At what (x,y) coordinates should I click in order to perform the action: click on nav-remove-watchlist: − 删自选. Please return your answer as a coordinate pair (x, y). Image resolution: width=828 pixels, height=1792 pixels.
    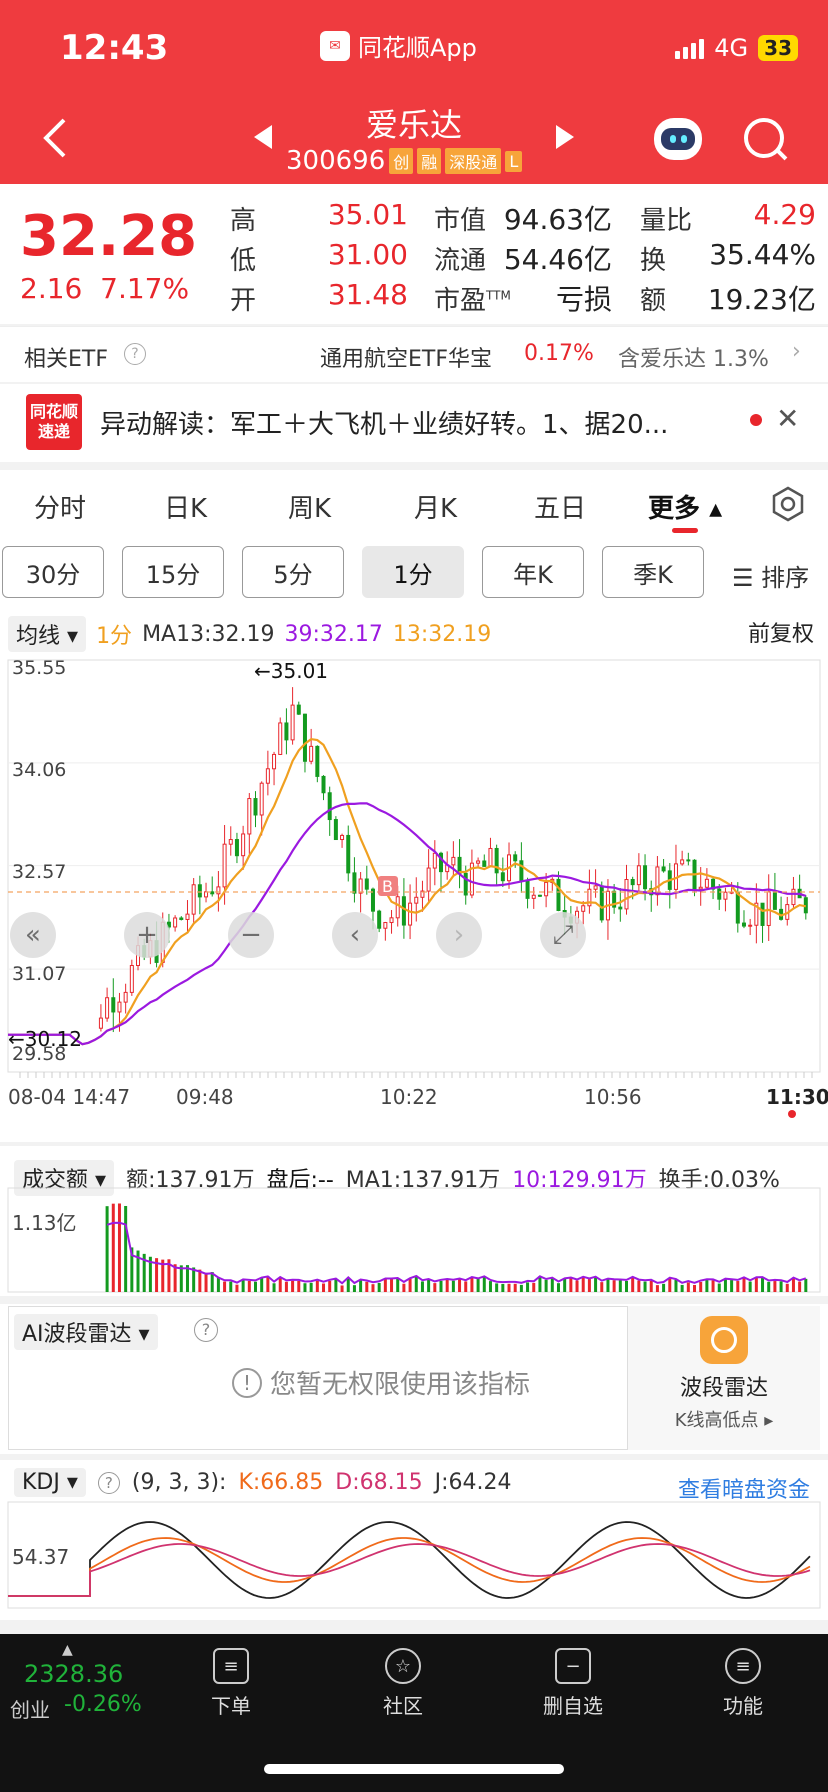
    Looking at the image, I should click on (573, 1683).